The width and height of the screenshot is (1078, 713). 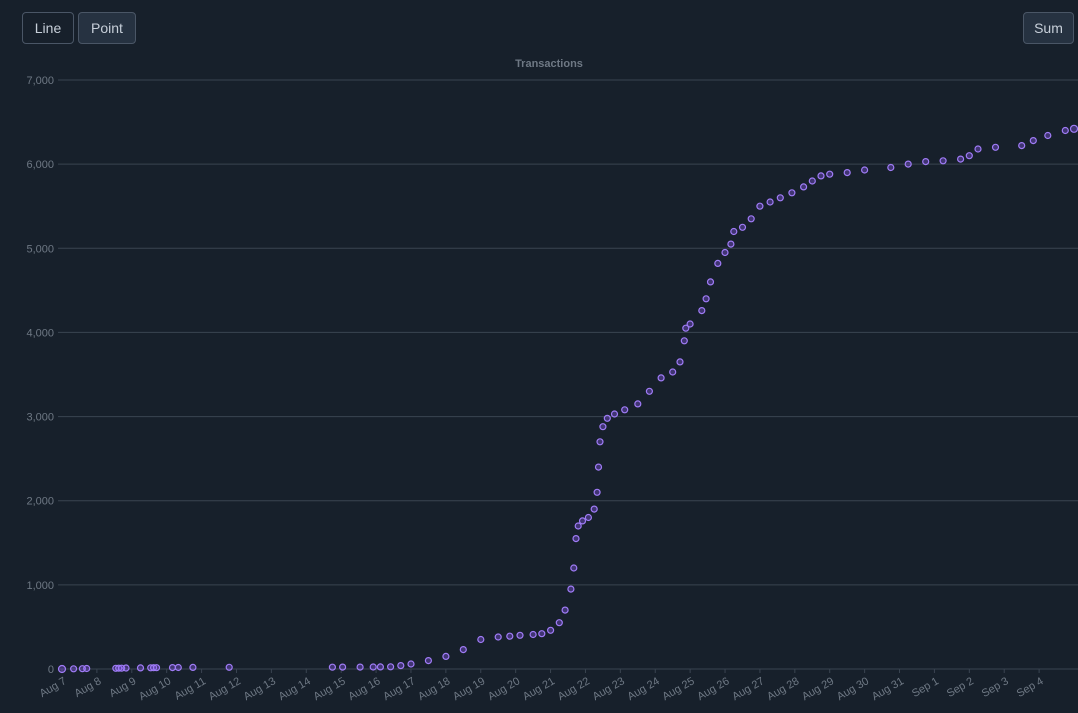 What do you see at coordinates (609, 689) in the screenshot?
I see `x-tick-label: Aug 23` at bounding box center [609, 689].